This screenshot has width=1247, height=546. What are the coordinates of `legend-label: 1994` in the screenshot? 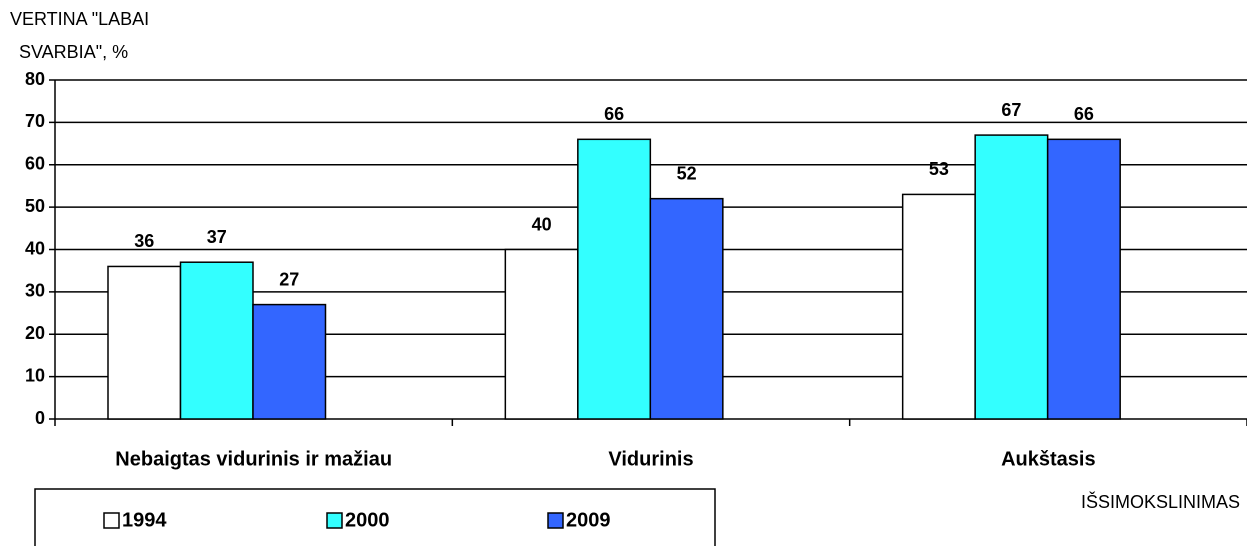 It's located at (144, 520).